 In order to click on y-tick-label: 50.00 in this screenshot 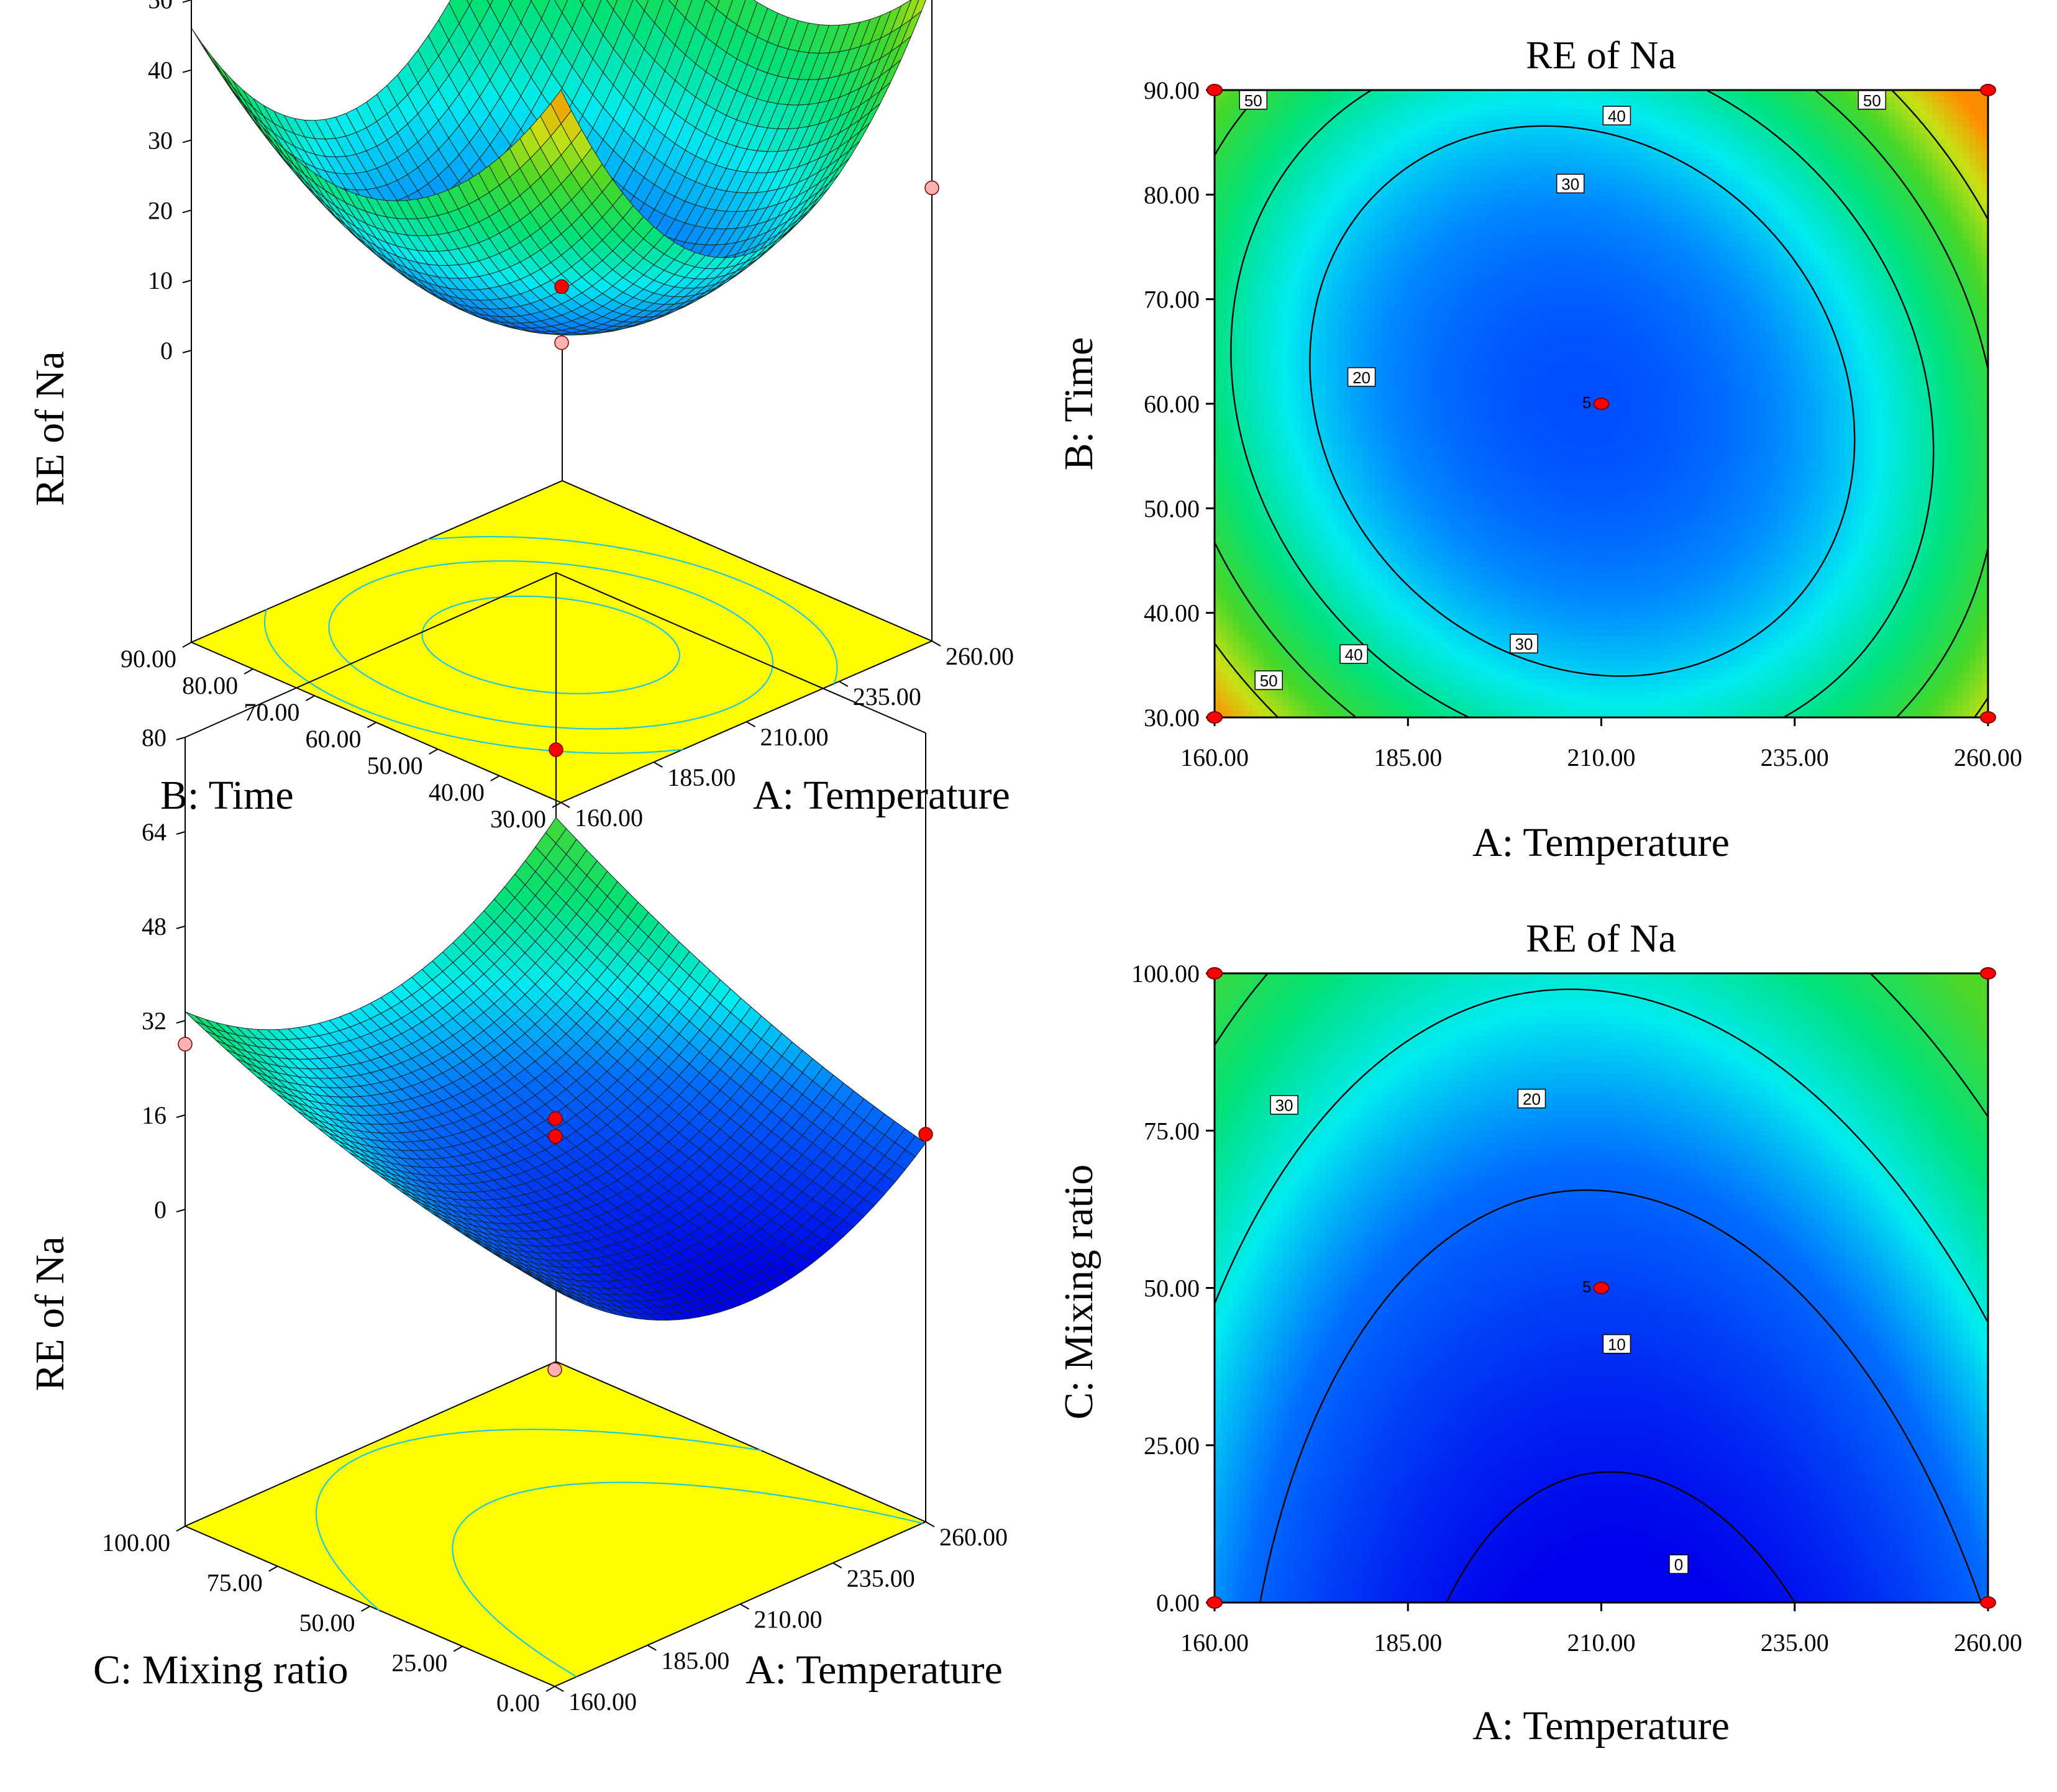, I will do `click(395, 766)`.